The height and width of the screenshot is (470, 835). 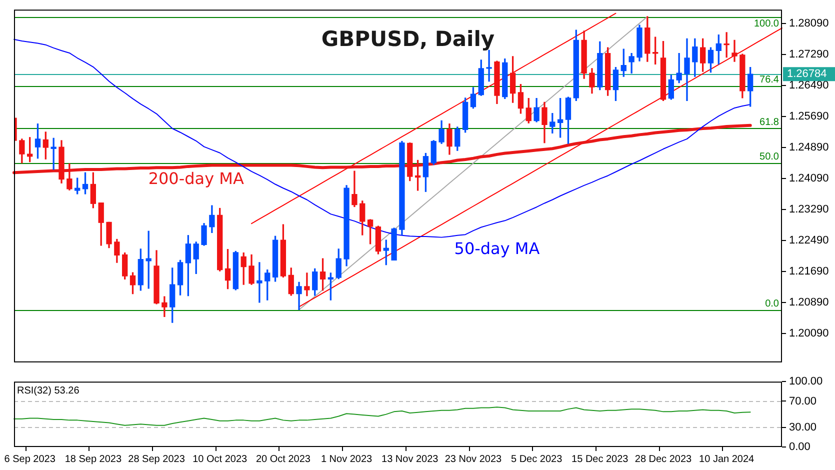 What do you see at coordinates (809, 116) in the screenshot?
I see `y-tick-label: 1.25690` at bounding box center [809, 116].